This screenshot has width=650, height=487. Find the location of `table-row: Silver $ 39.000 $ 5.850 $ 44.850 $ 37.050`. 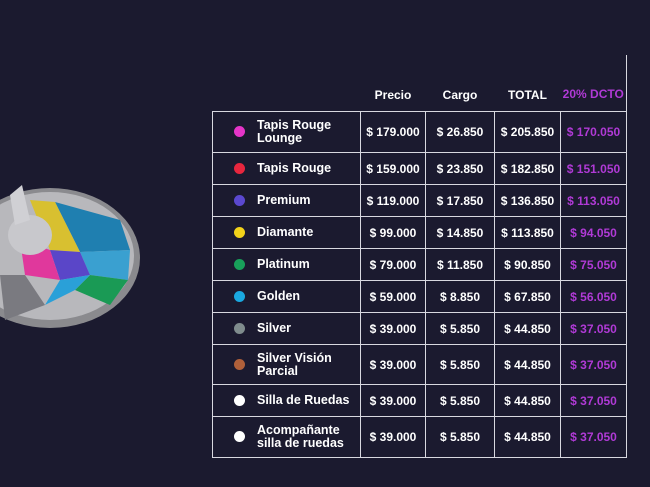

table-row: Silver $ 39.000 $ 5.850 $ 44.850 $ 37.050 is located at coordinates (419, 328).